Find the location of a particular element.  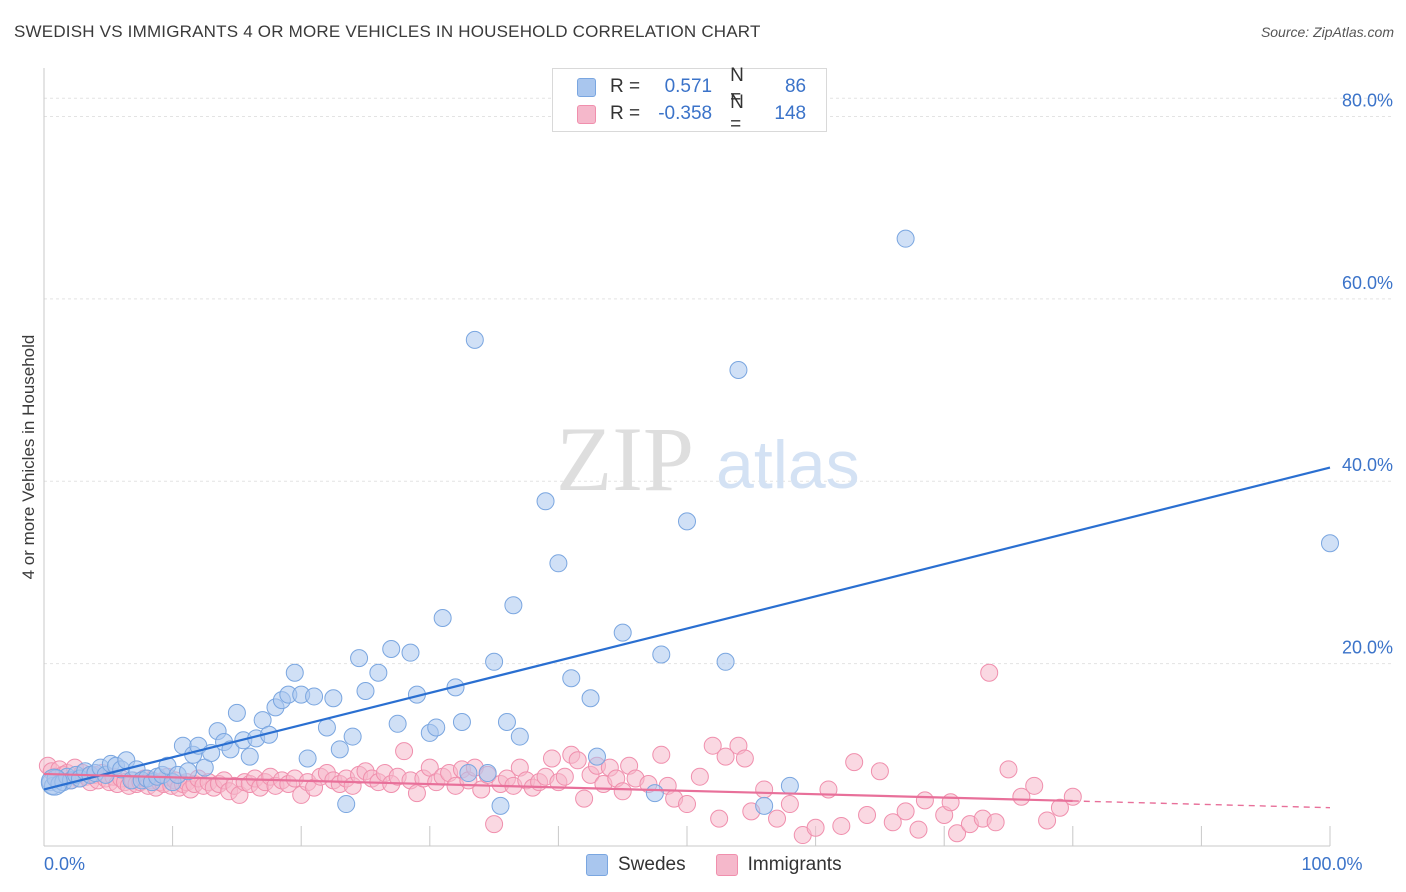

n-value: 86 is located at coordinates (795, 86).